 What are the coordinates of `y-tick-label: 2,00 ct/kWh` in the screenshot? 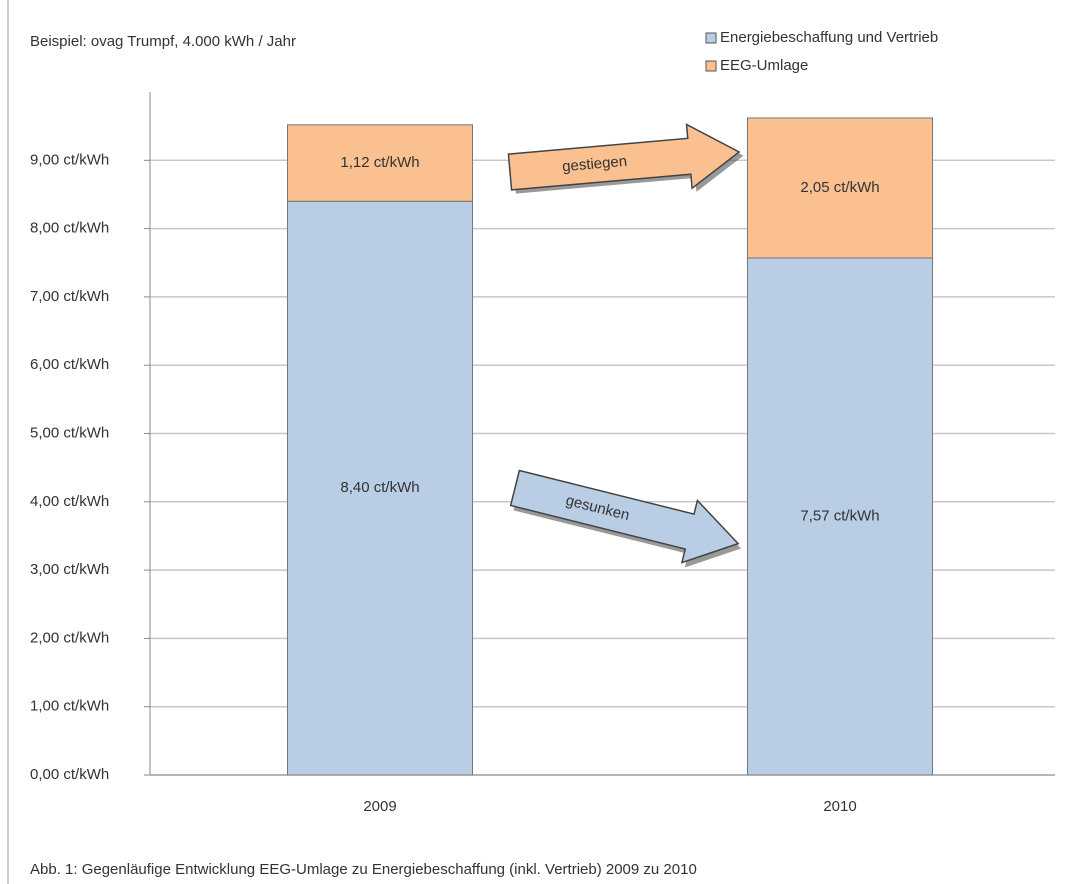 It's located at (69, 637).